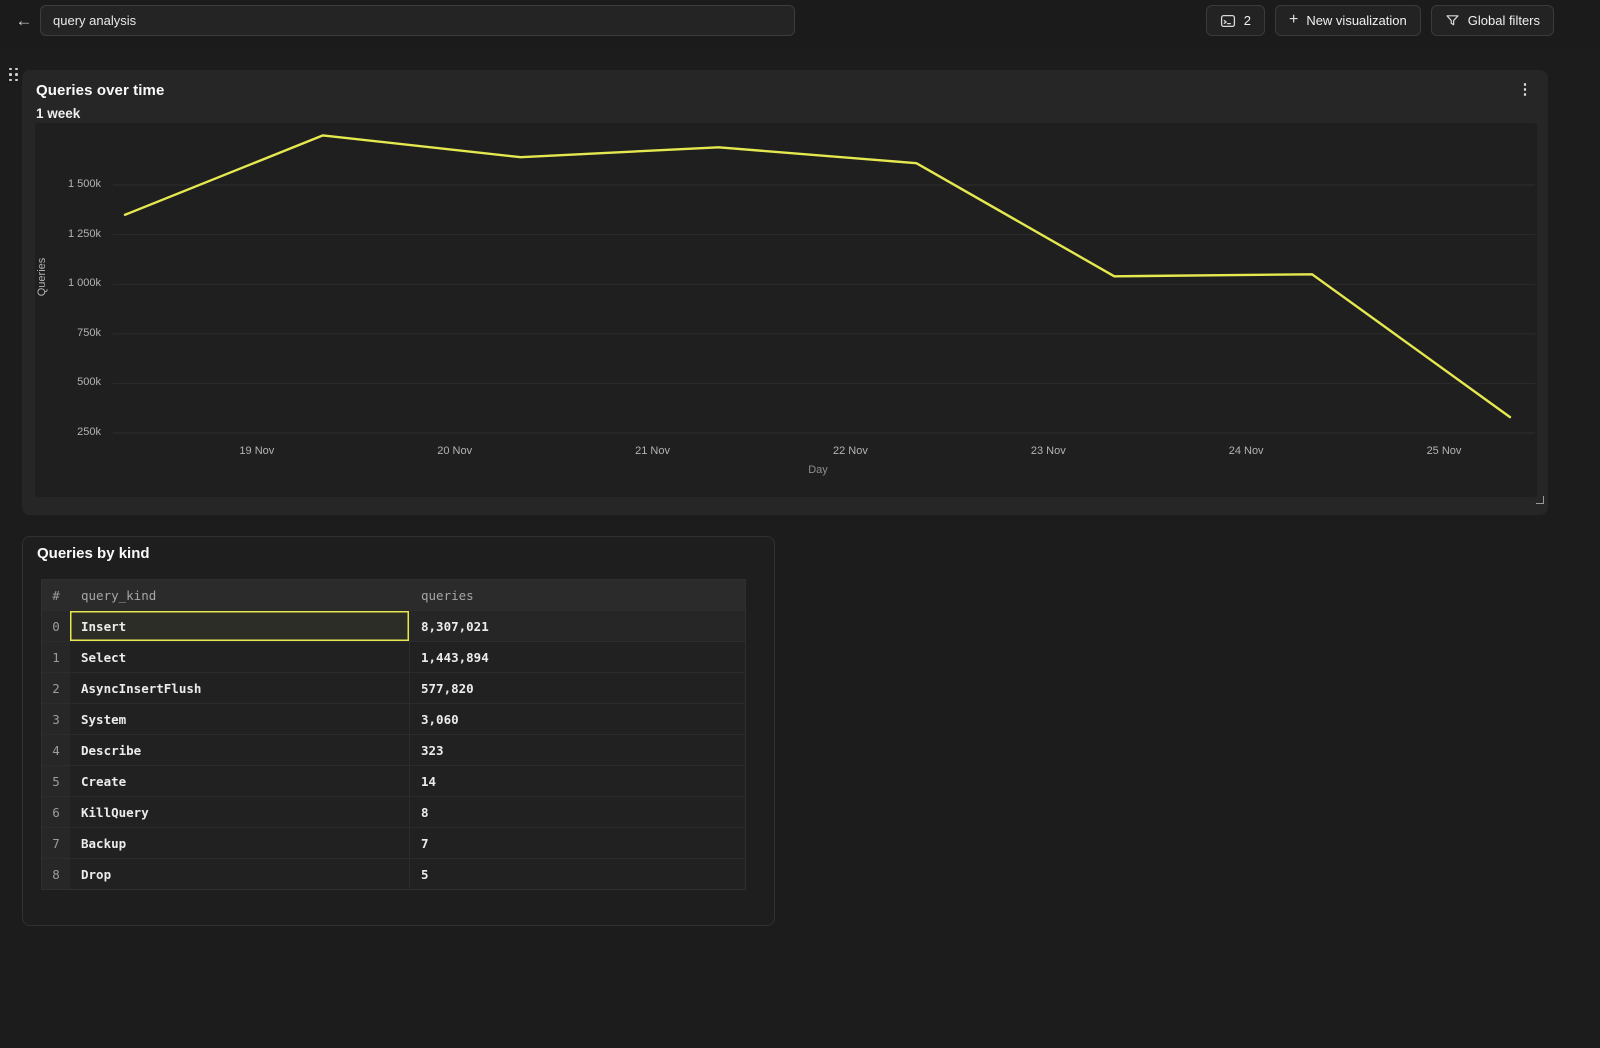 Image resolution: width=1600 pixels, height=1048 pixels. I want to click on table-row: 4 Describe 323, so click(393, 749).